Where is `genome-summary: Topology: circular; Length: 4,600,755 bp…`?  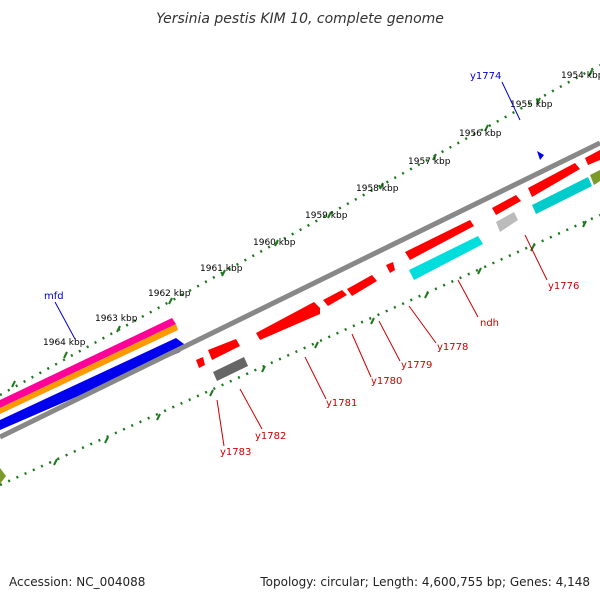 genome-summary: Topology: circular; Length: 4,600,755 bp… is located at coordinates (424, 582).